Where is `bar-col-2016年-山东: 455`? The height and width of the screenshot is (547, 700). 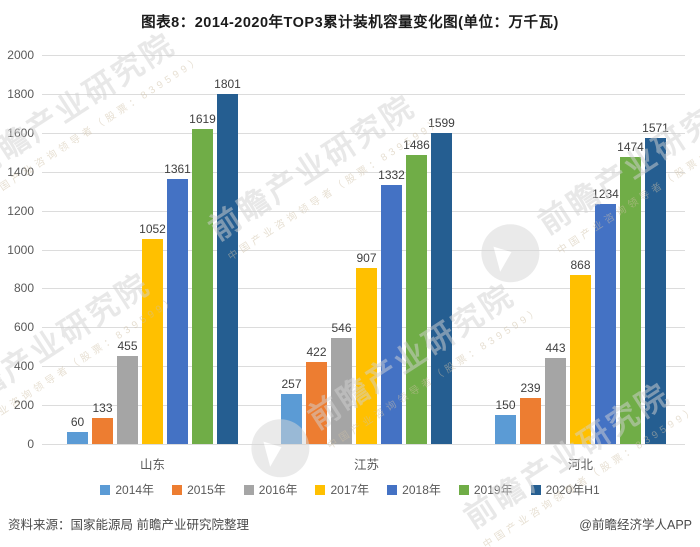
bar-col-2016年-山东: 455 is located at coordinates (127, 249).